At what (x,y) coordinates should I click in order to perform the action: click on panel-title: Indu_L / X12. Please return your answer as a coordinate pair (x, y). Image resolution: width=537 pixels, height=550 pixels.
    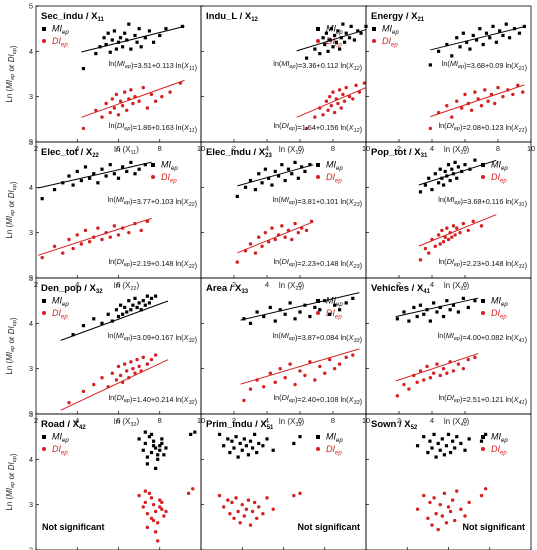
    Looking at the image, I should click on (232, 17).